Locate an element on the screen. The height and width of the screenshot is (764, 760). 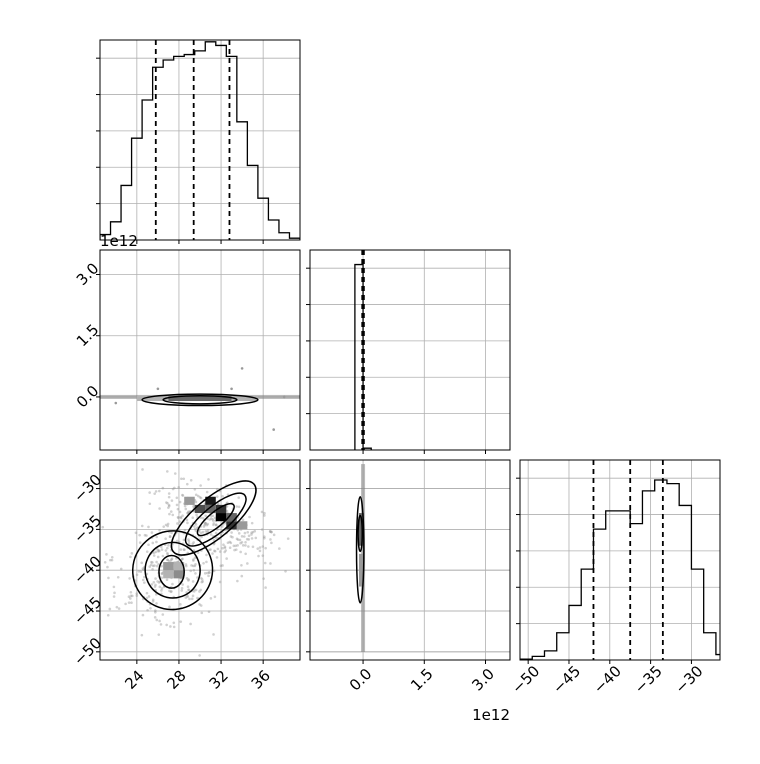
x-tick-label: 0.0 is located at coordinates (361, 680).